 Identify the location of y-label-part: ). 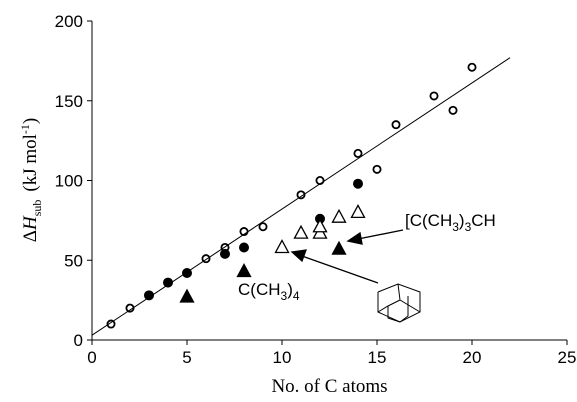
(30, 121).